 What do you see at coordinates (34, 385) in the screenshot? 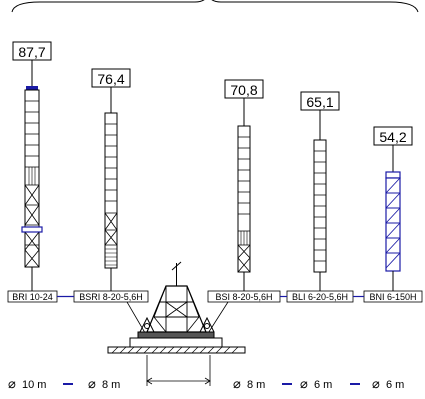
I see `section-size-1: 10 m` at bounding box center [34, 385].